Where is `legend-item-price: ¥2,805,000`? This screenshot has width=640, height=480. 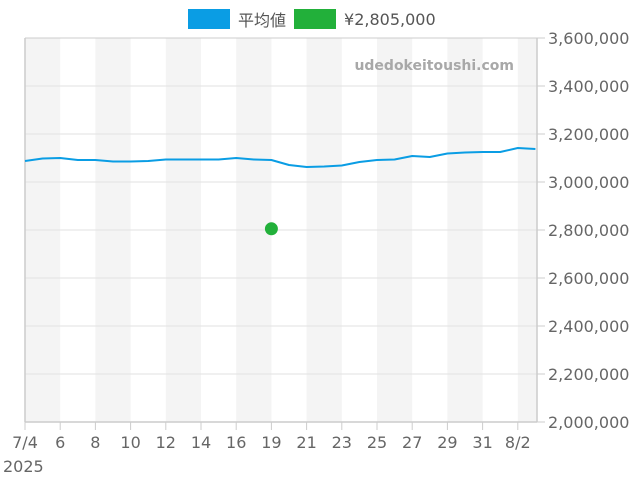 legend-item-price: ¥2,805,000 is located at coordinates (365, 19).